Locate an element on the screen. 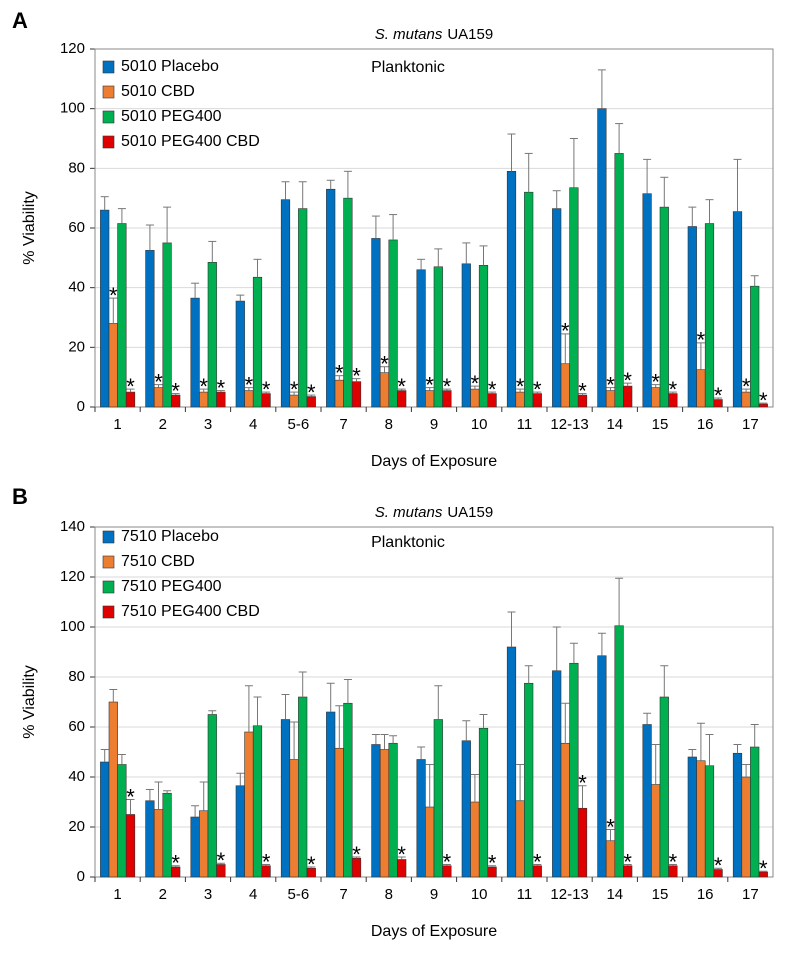  chart-subtitle: Planktonic is located at coordinates (408, 542).